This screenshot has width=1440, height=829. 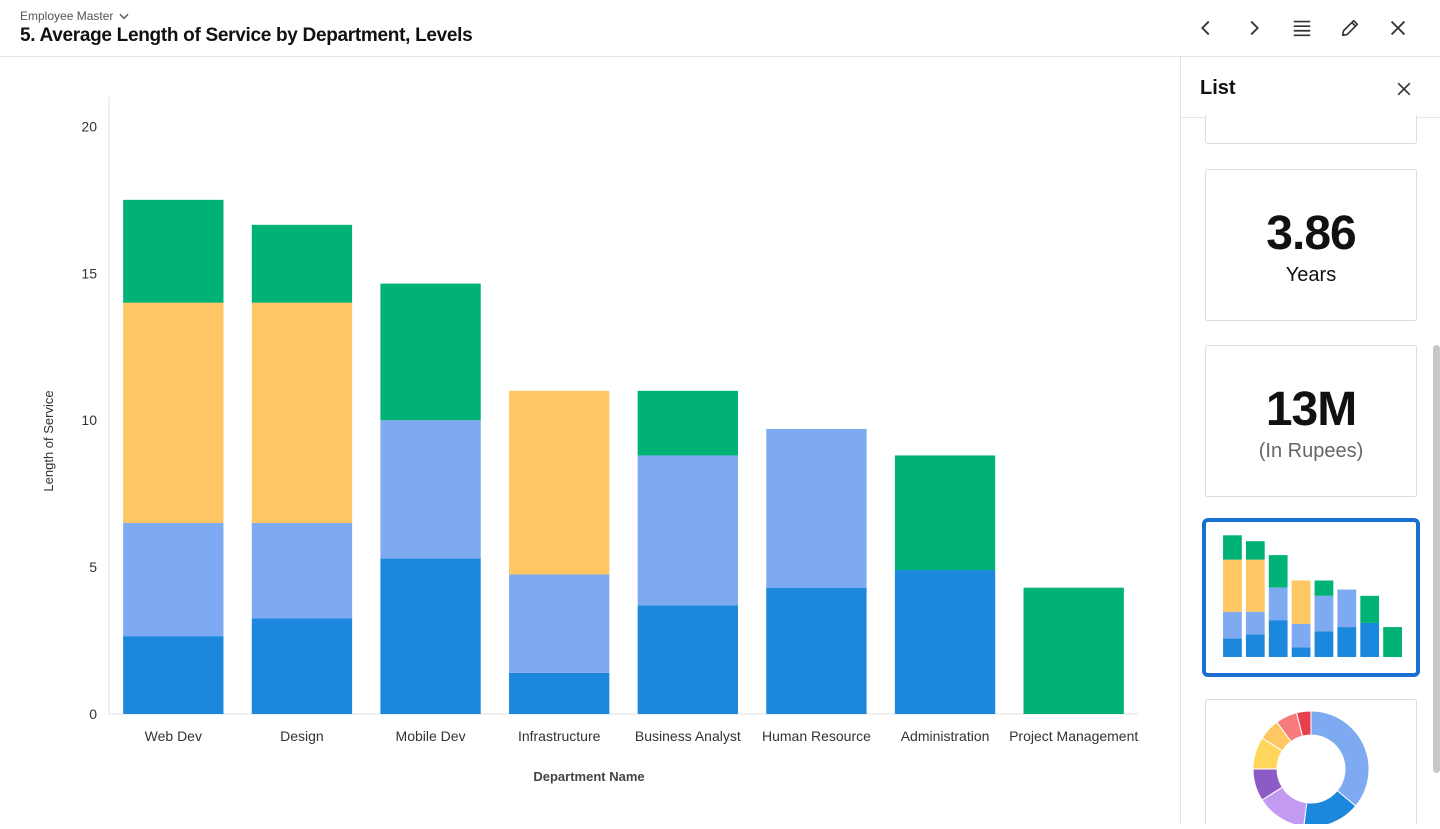 What do you see at coordinates (1311, 275) in the screenshot?
I see `kpi-unit: Years` at bounding box center [1311, 275].